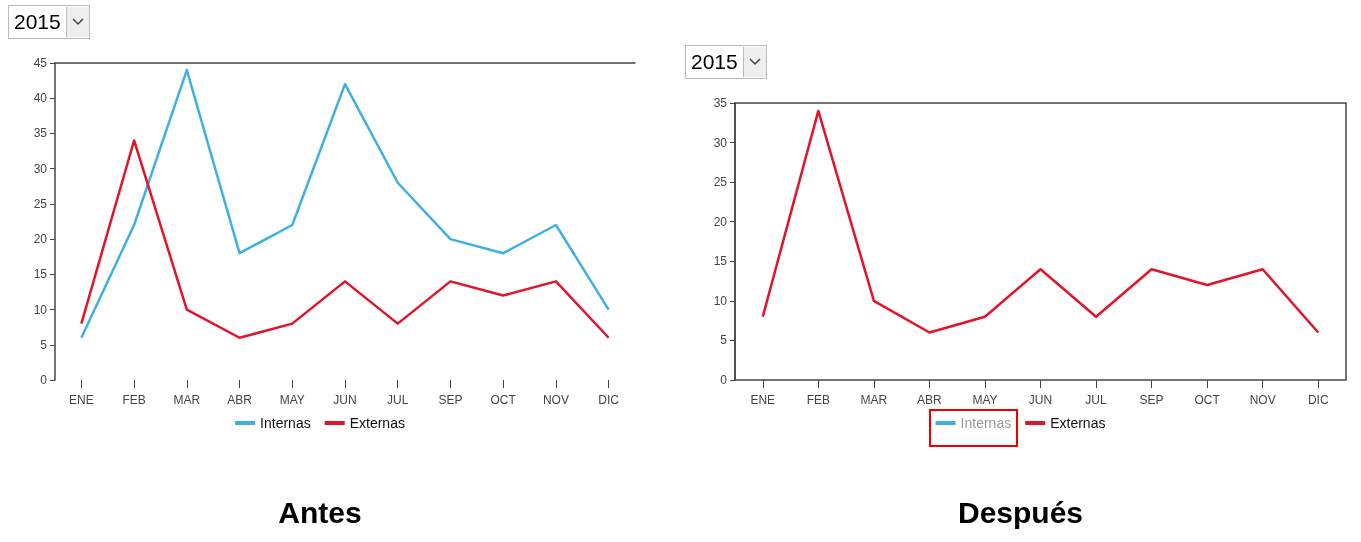  Describe the element at coordinates (345, 239) in the screenshot. I see `line-series` at that location.